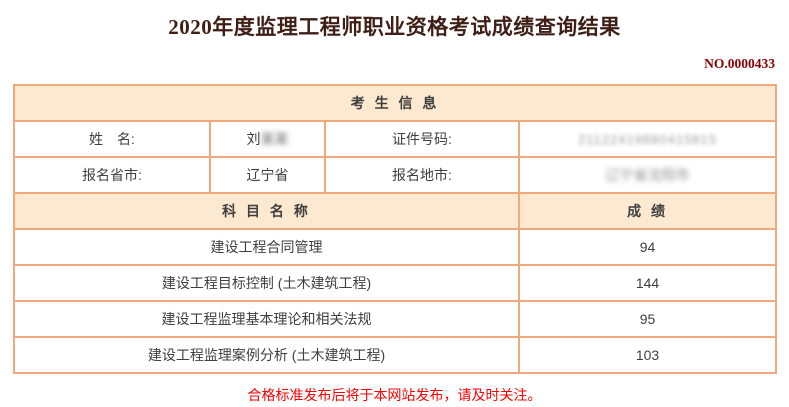 The height and width of the screenshot is (407, 789). I want to click on score-row: 建设工程监理基本理论和相关法规 95, so click(395, 319).